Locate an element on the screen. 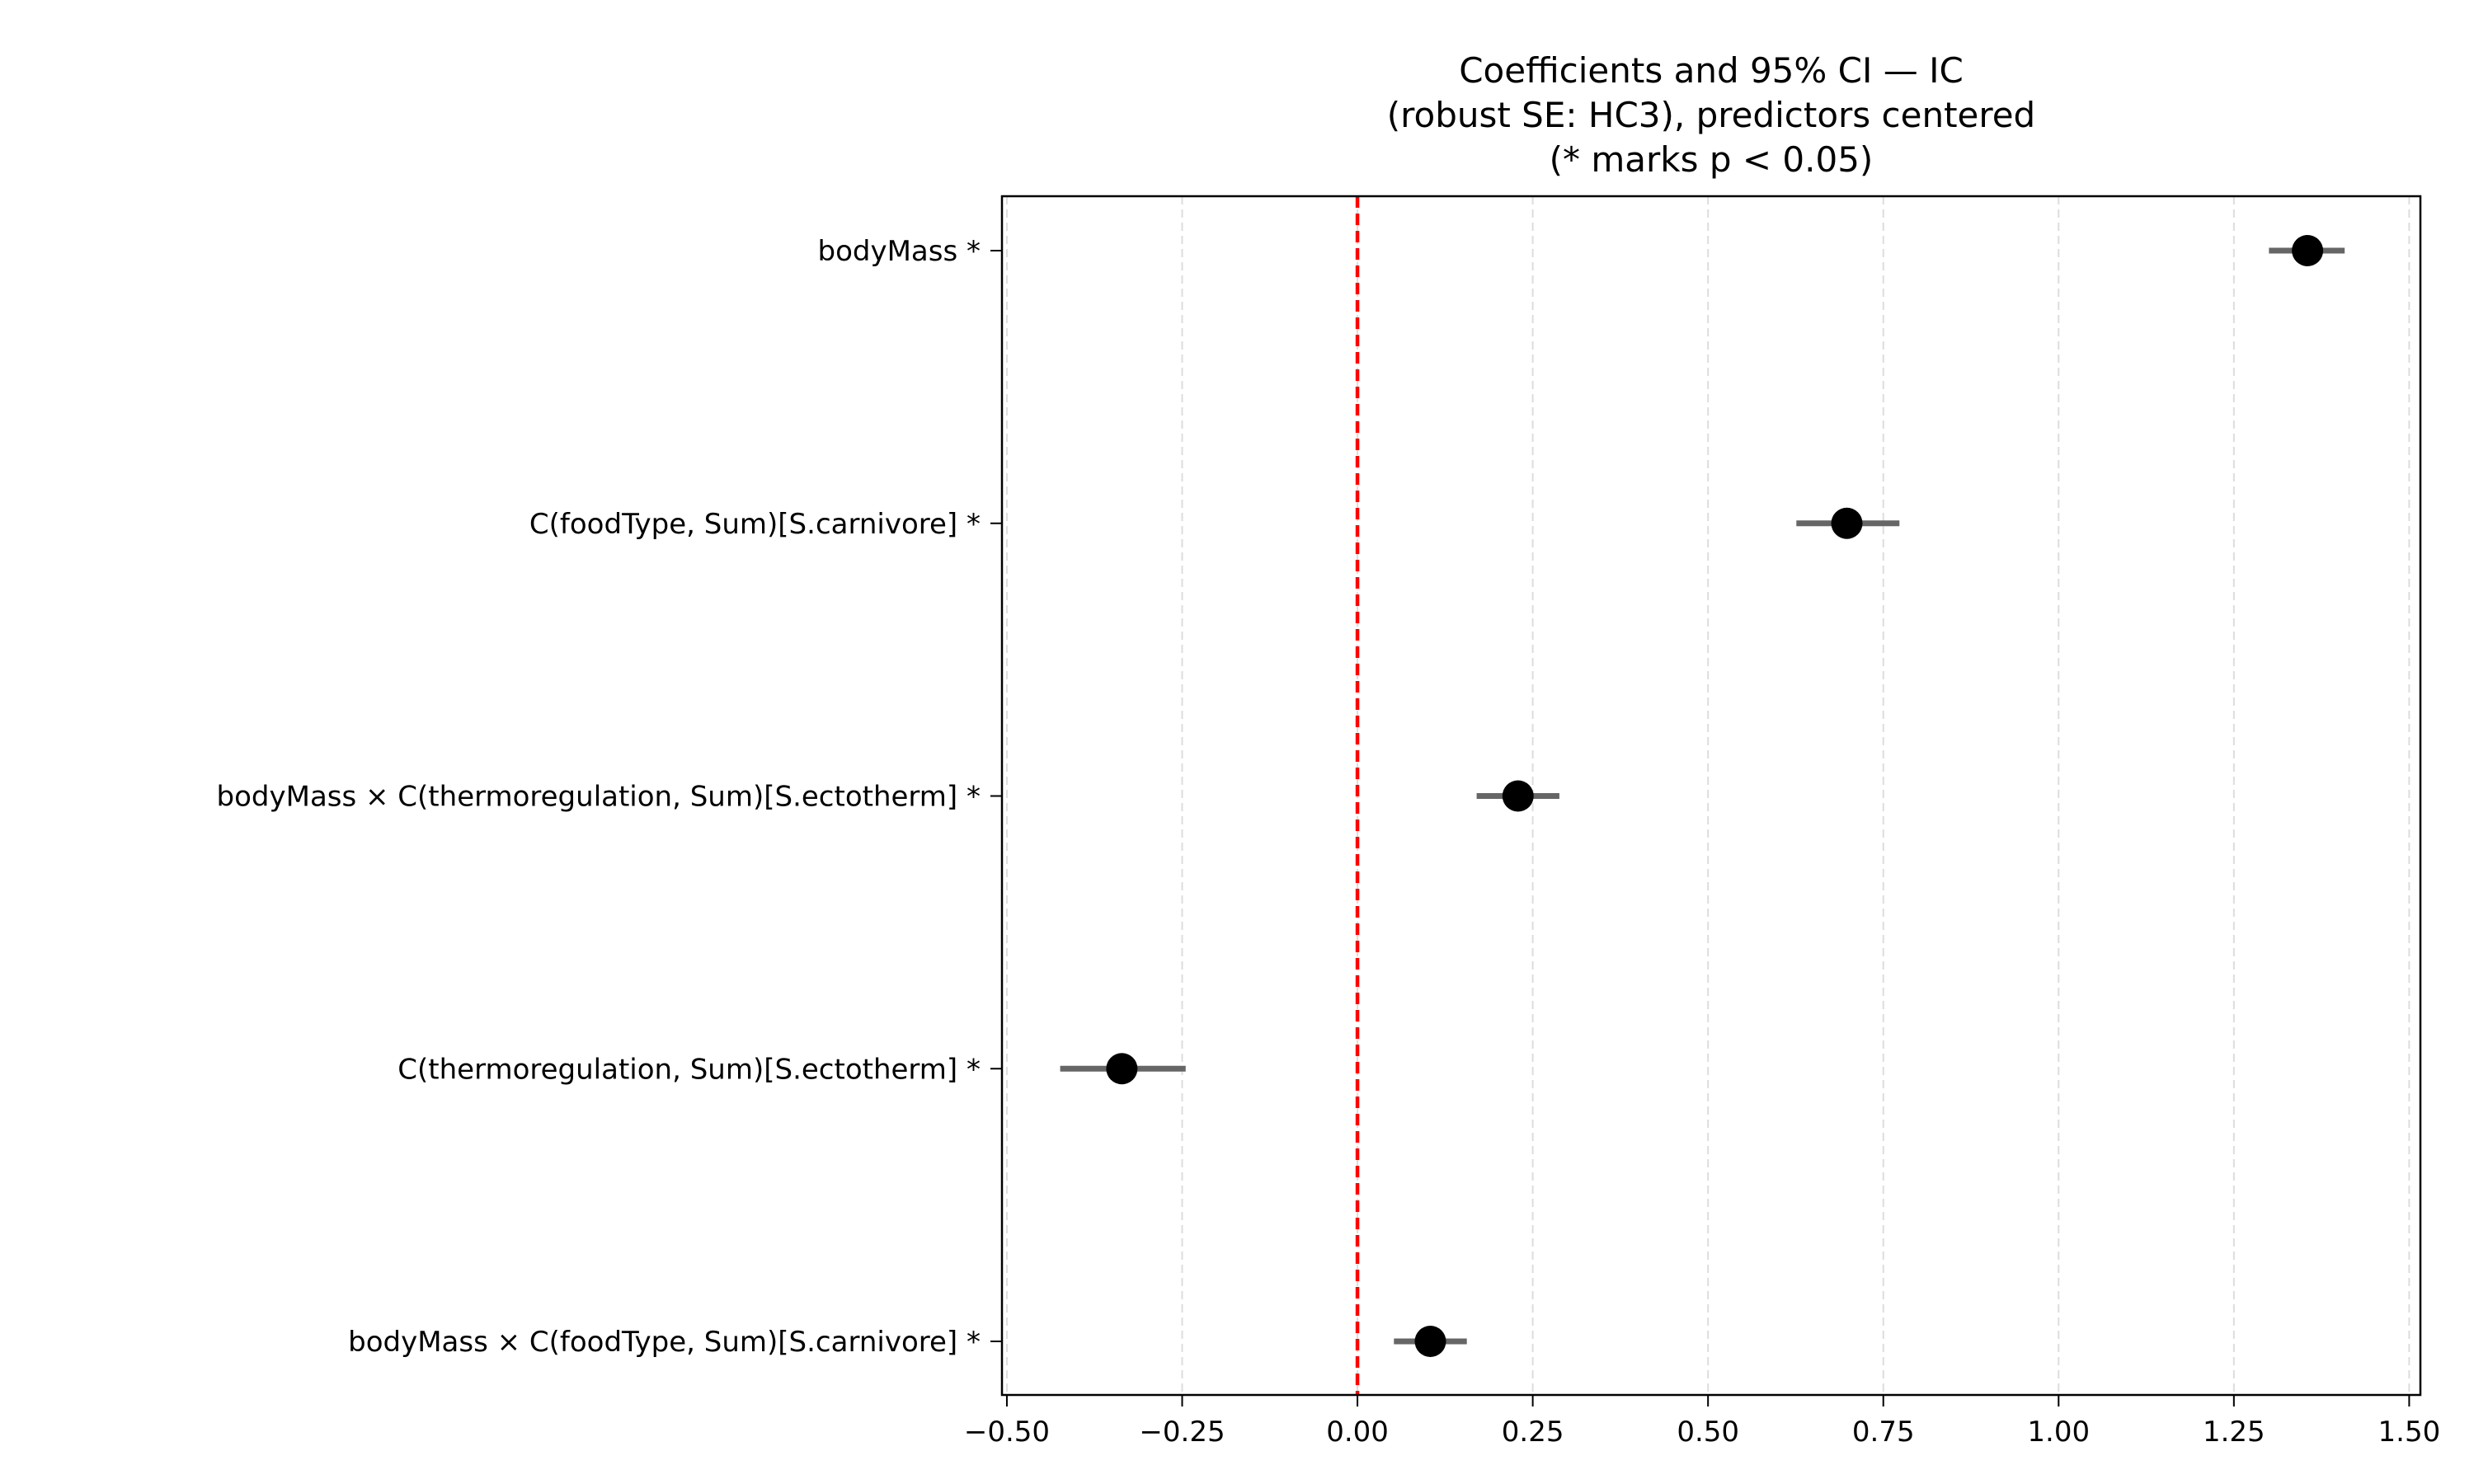 The image size is (2474, 1484). x-tick-label: 1.25 is located at coordinates (2234, 1432).